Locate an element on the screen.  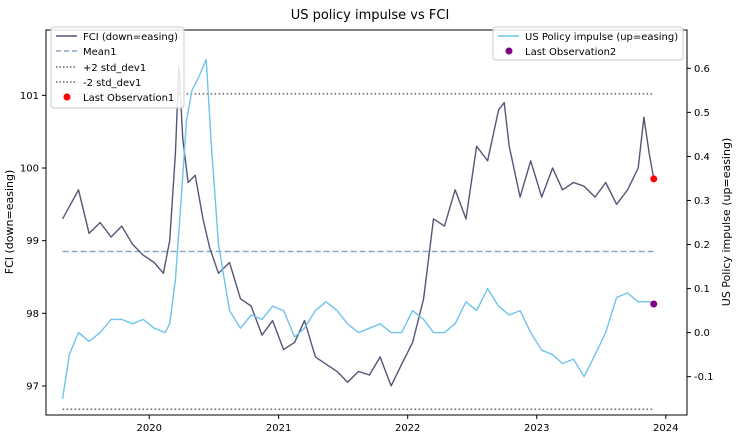
y-left-tick-label-3: 100 is located at coordinates (29, 169).